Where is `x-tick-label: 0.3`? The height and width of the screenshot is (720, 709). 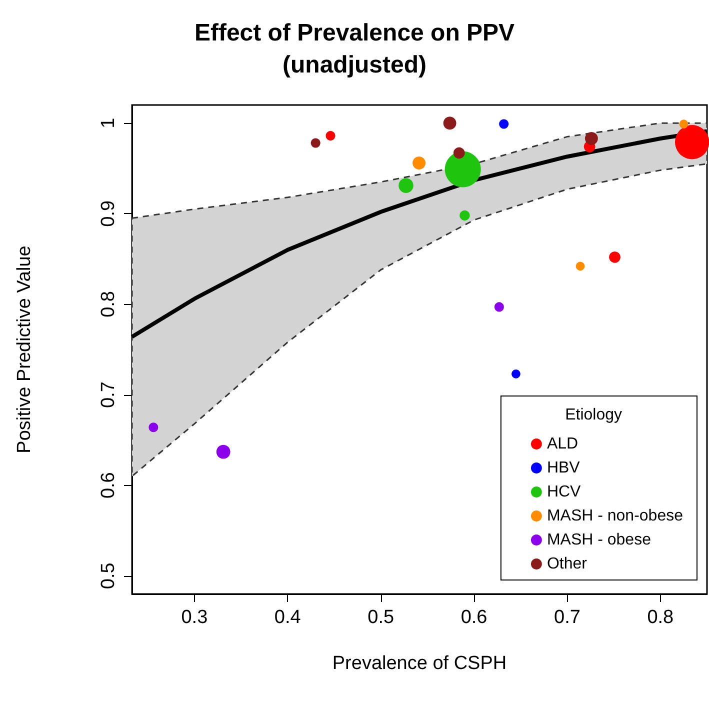 x-tick-label: 0.3 is located at coordinates (194, 617).